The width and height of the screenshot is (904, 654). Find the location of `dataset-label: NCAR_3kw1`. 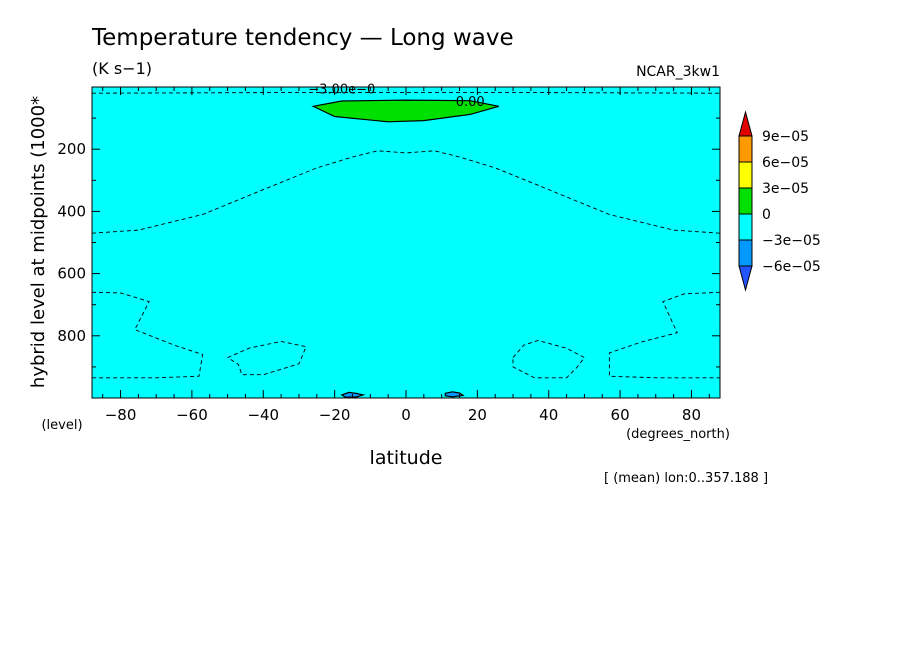

dataset-label: NCAR_3kw1 is located at coordinates (678, 72).